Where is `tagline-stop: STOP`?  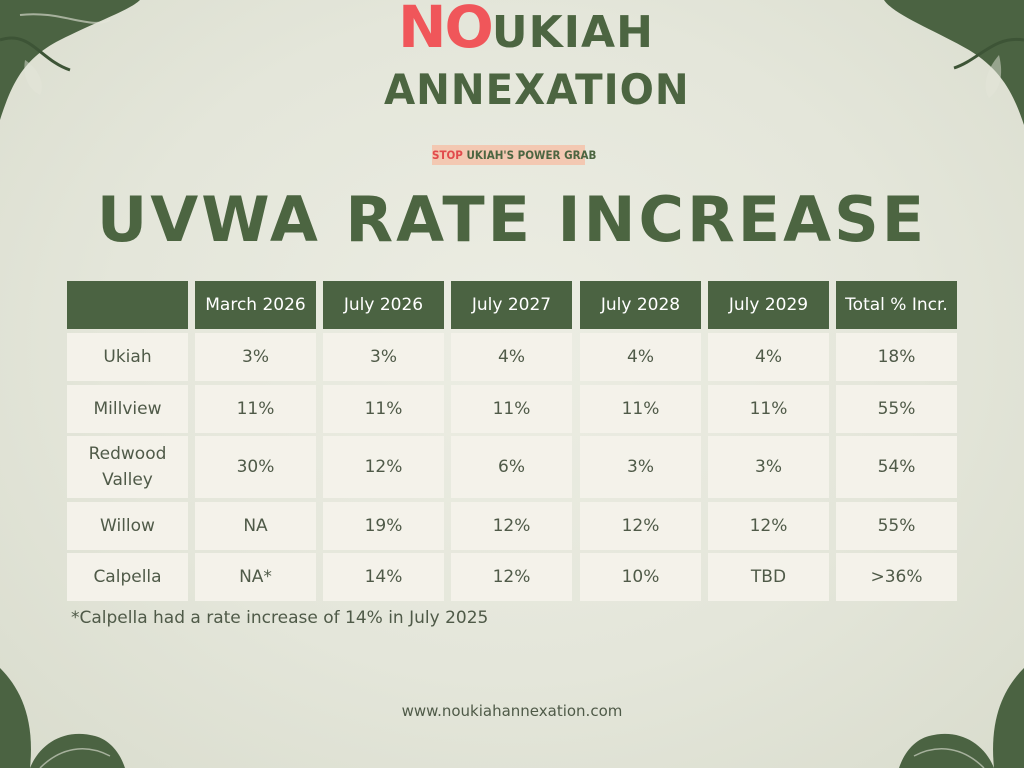
tagline-stop: STOP is located at coordinates (447, 155).